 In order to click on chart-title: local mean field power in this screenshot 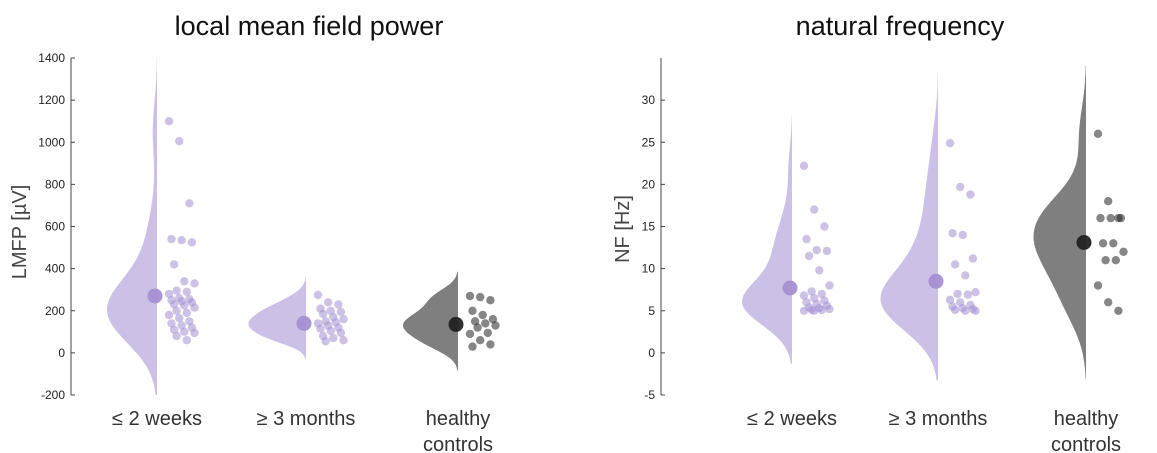, I will do `click(309, 26)`.